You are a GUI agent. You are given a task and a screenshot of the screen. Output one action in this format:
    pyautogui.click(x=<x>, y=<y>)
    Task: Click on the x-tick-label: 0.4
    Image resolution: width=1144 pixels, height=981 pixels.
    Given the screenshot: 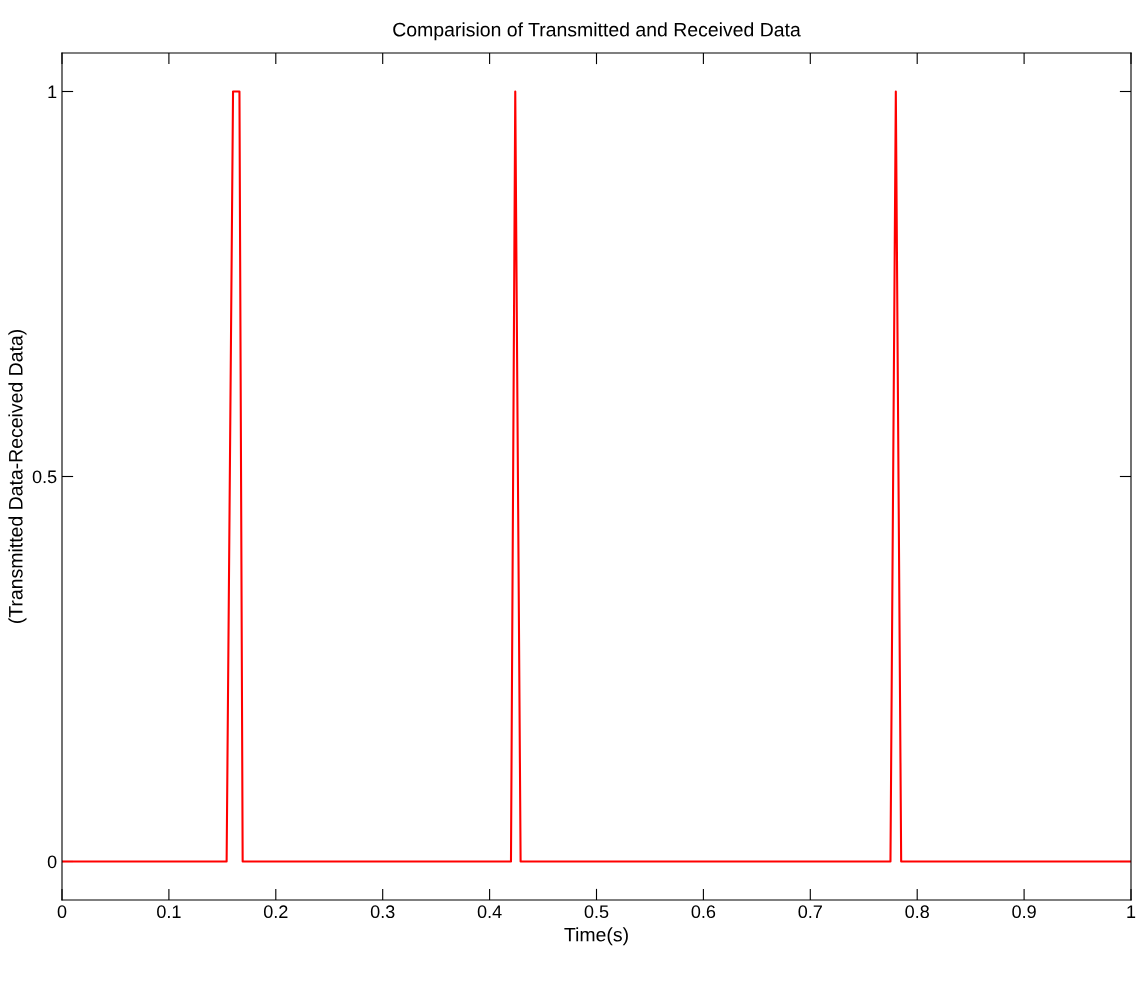 What is the action you would take?
    pyautogui.click(x=489, y=912)
    